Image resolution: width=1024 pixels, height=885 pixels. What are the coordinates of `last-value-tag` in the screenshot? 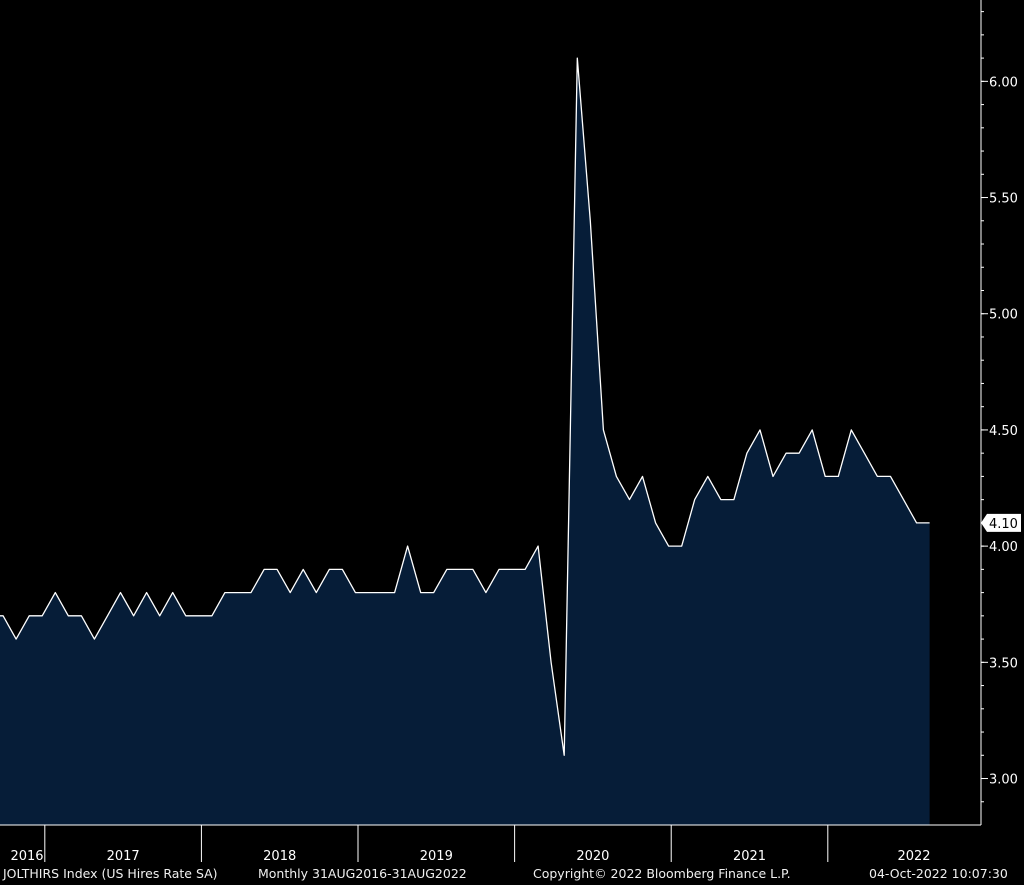 It's located at (1001, 522).